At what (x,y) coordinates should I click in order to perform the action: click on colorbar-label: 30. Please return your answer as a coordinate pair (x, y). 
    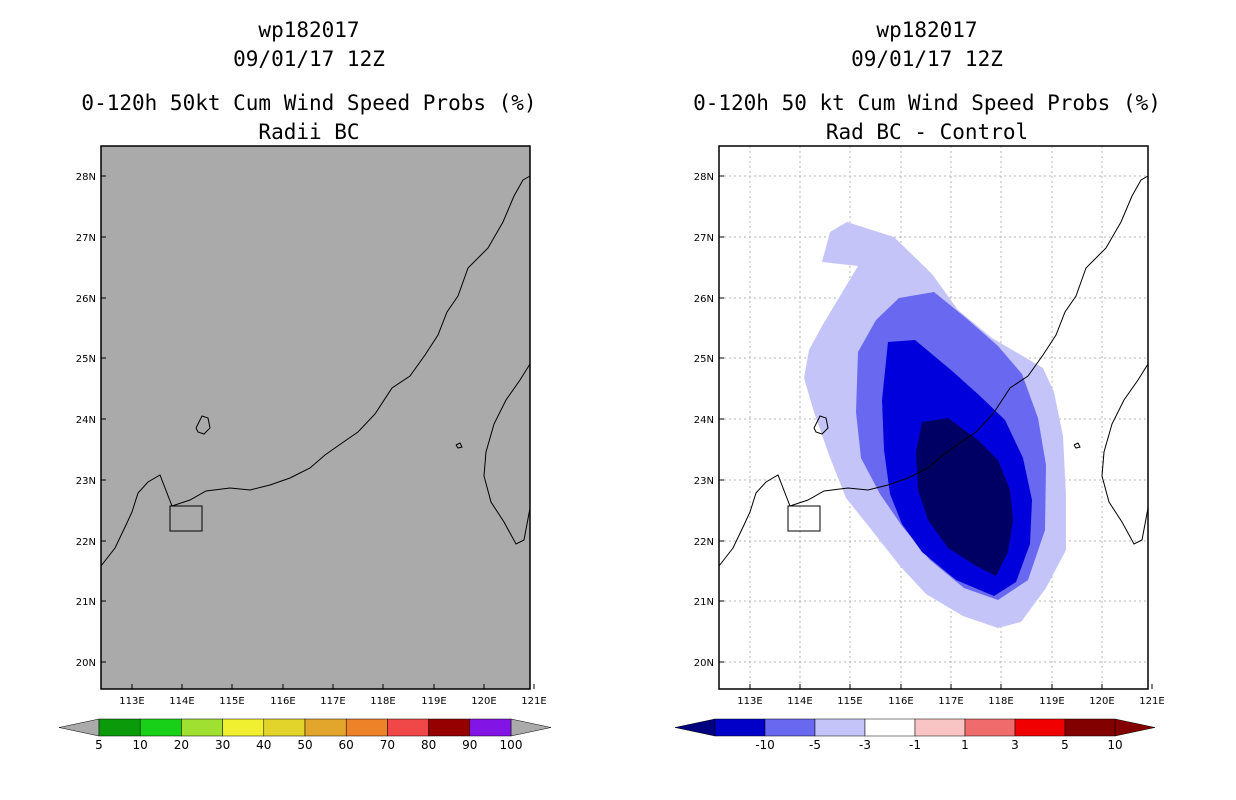
    Looking at the image, I should click on (222, 745).